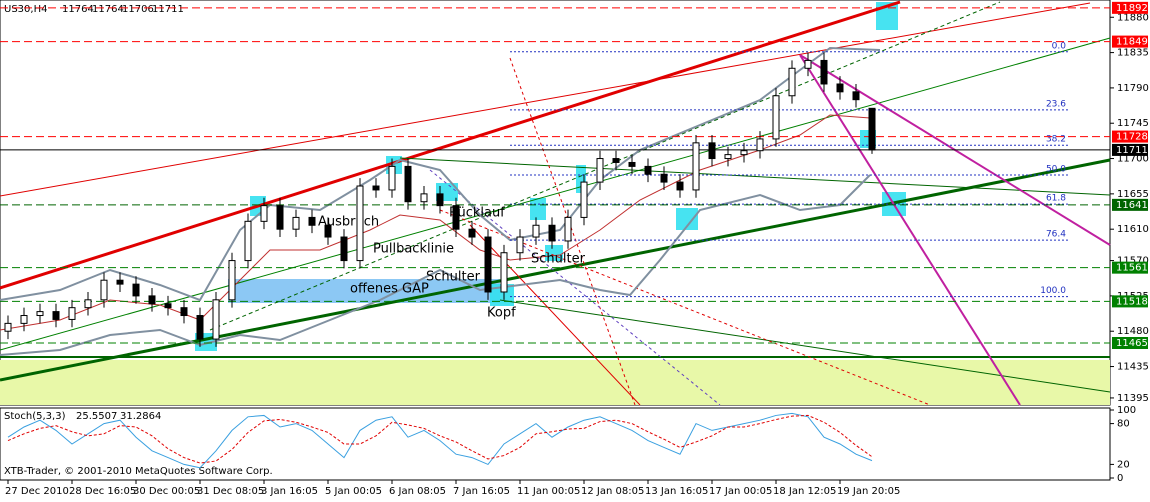  I want to click on symbol: US30,H4, so click(25, 9).